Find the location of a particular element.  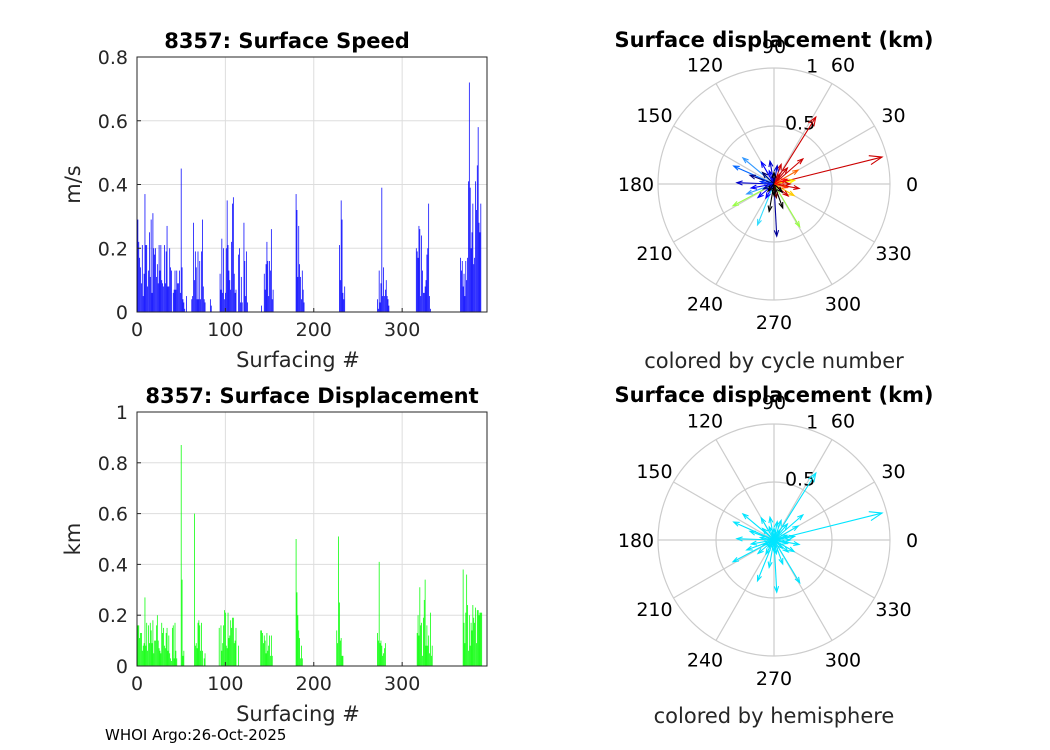

displacement-xtick-label: 100 is located at coordinates (225, 684).